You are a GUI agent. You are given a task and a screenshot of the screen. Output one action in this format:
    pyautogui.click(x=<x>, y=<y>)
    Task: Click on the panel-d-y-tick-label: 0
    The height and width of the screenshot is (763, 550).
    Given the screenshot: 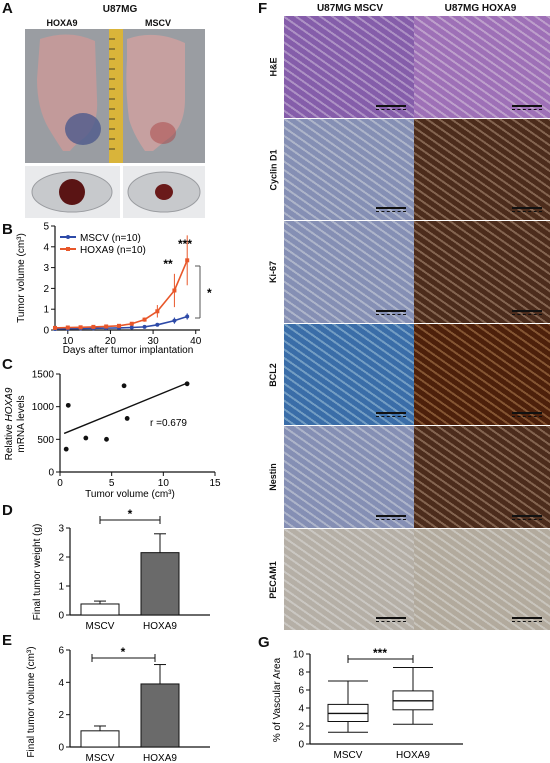 What is the action you would take?
    pyautogui.click(x=61, y=616)
    